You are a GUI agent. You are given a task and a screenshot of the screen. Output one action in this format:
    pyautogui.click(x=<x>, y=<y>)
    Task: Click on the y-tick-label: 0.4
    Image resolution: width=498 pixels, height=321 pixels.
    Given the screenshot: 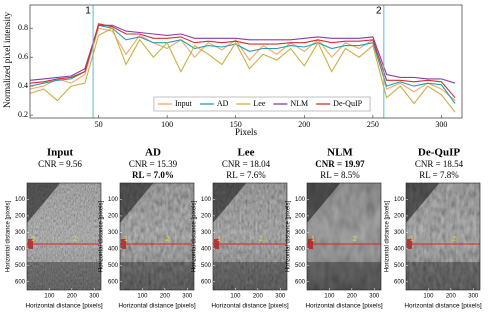 What is the action you would take?
    pyautogui.click(x=23, y=85)
    